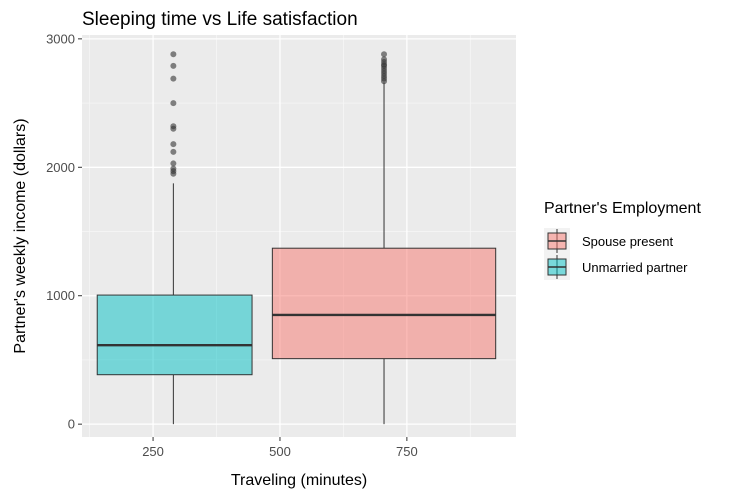 This screenshot has width=737, height=490. I want to click on legend-label: Spouse present, so click(627, 241).